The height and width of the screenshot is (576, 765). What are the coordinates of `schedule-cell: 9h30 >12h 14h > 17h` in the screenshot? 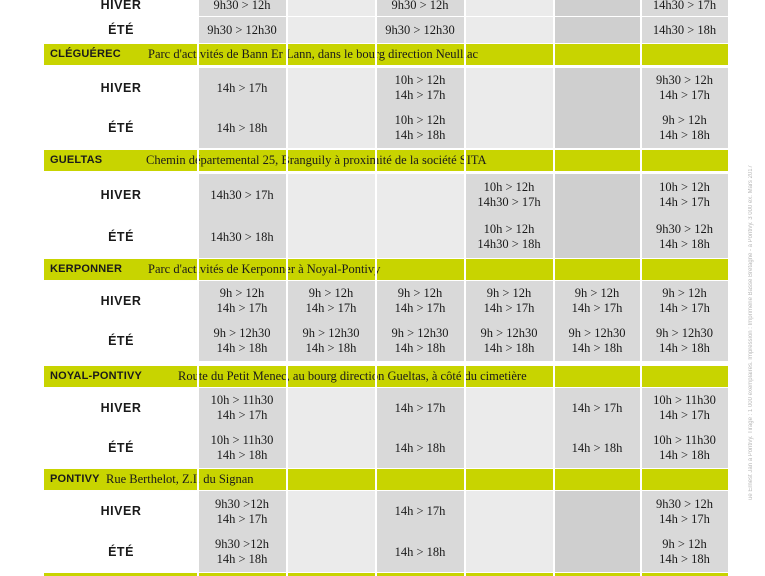 It's located at (242, 511).